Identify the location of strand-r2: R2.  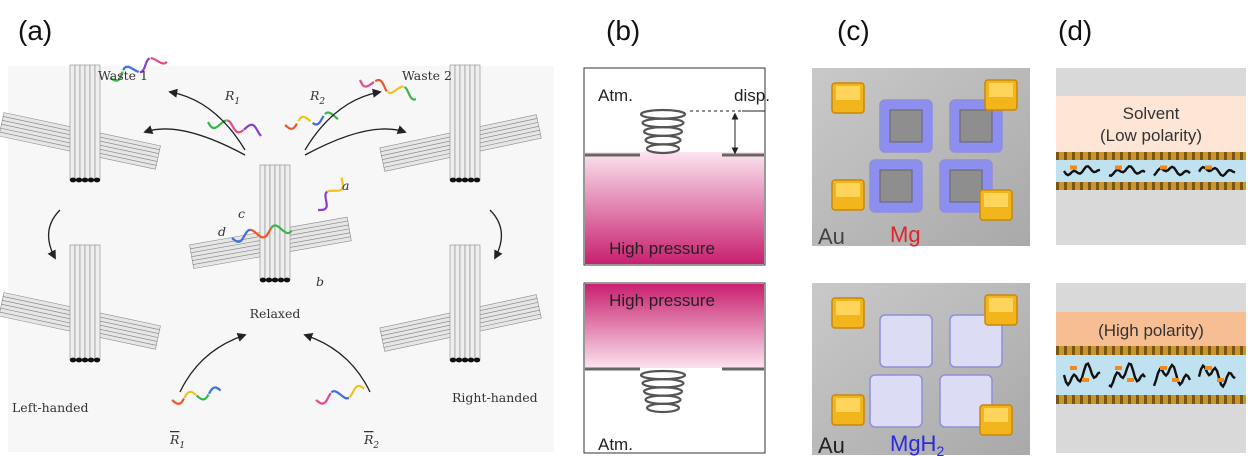
(317, 97).